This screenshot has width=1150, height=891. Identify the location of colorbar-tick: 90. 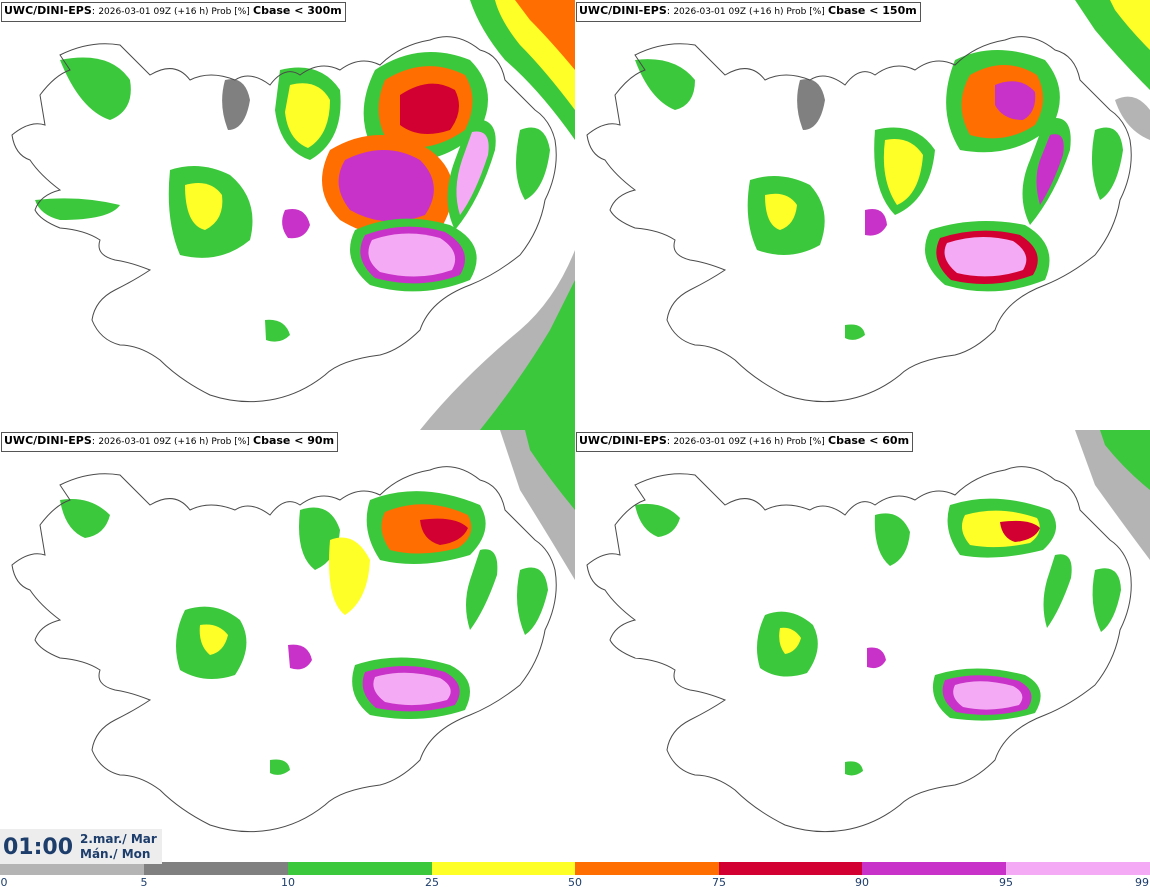
(862, 882).